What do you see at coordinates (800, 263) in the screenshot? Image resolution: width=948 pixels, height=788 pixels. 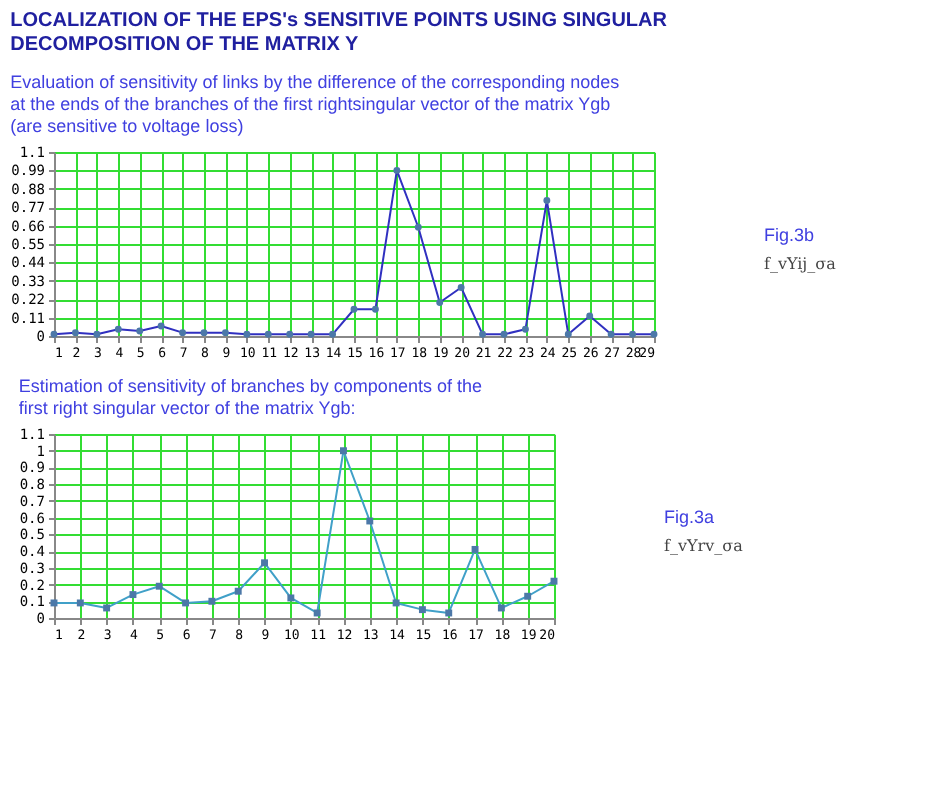 I see `text: f_vYij_σa` at bounding box center [800, 263].